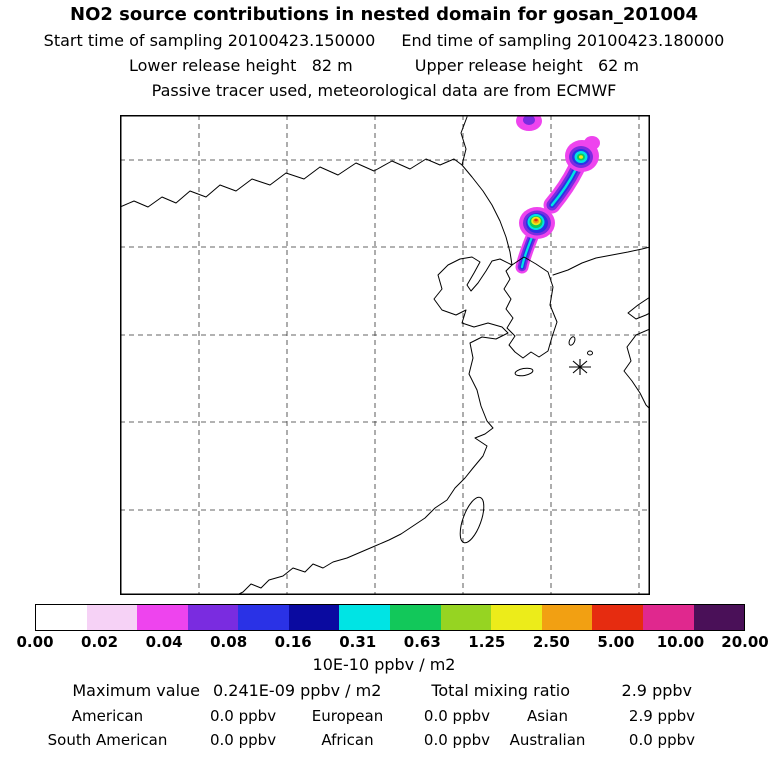  Describe the element at coordinates (526, 65) in the screenshot. I see `upper-release-text: Upper release height 62 m` at that location.